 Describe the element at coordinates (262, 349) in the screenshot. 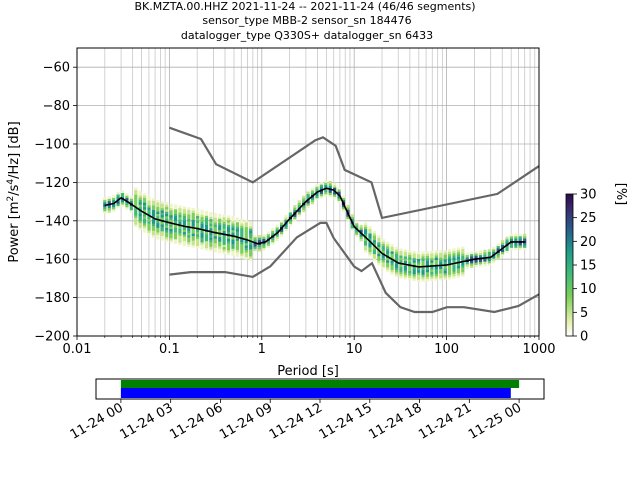

I see `x-tick-label: 1` at that location.